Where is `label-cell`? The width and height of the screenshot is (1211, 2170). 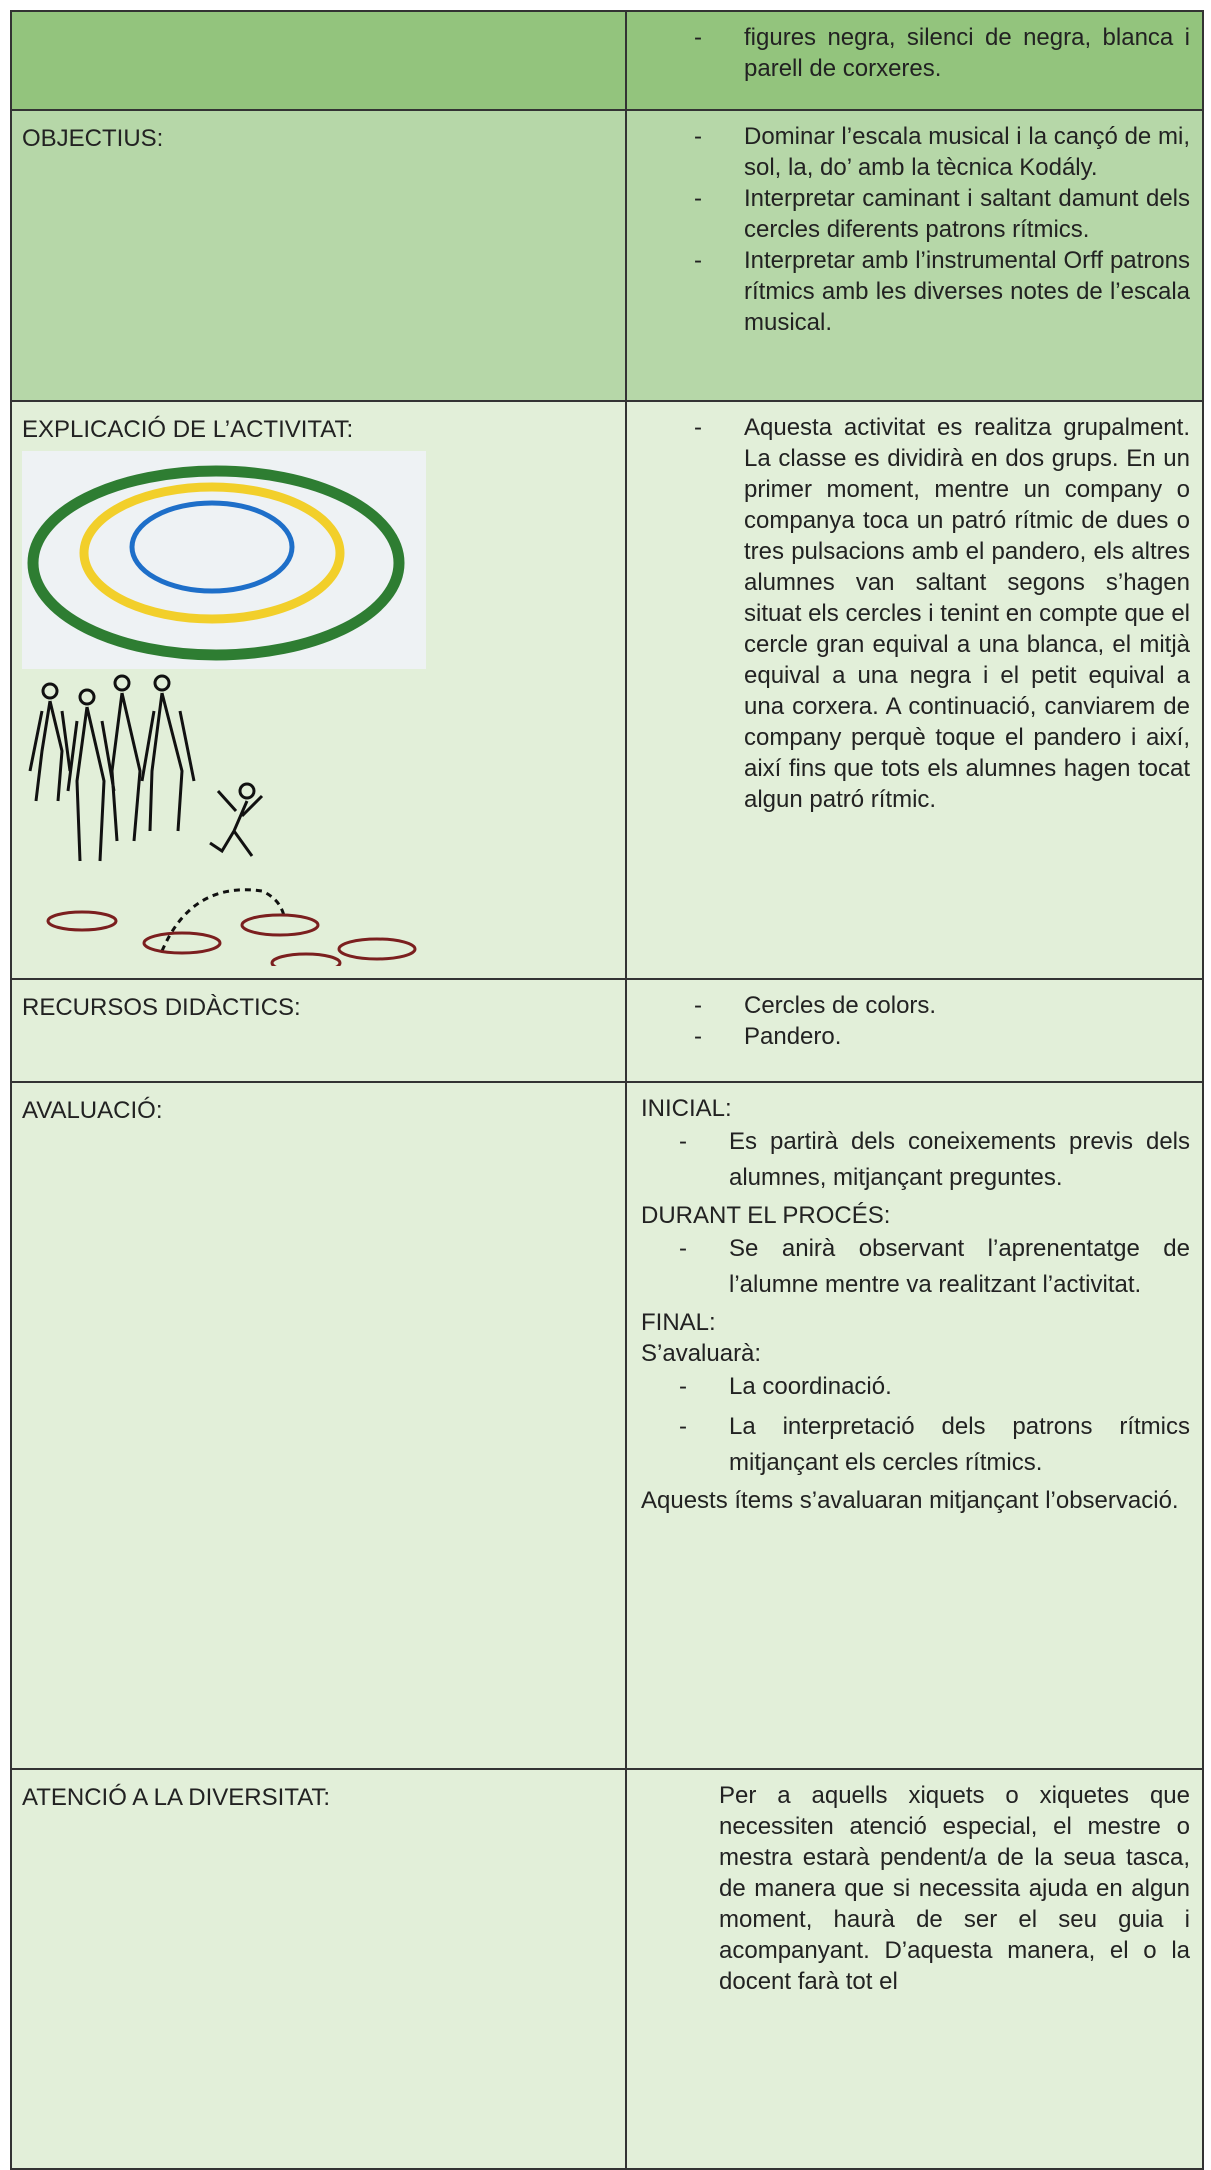 label-cell is located at coordinates (318, 60).